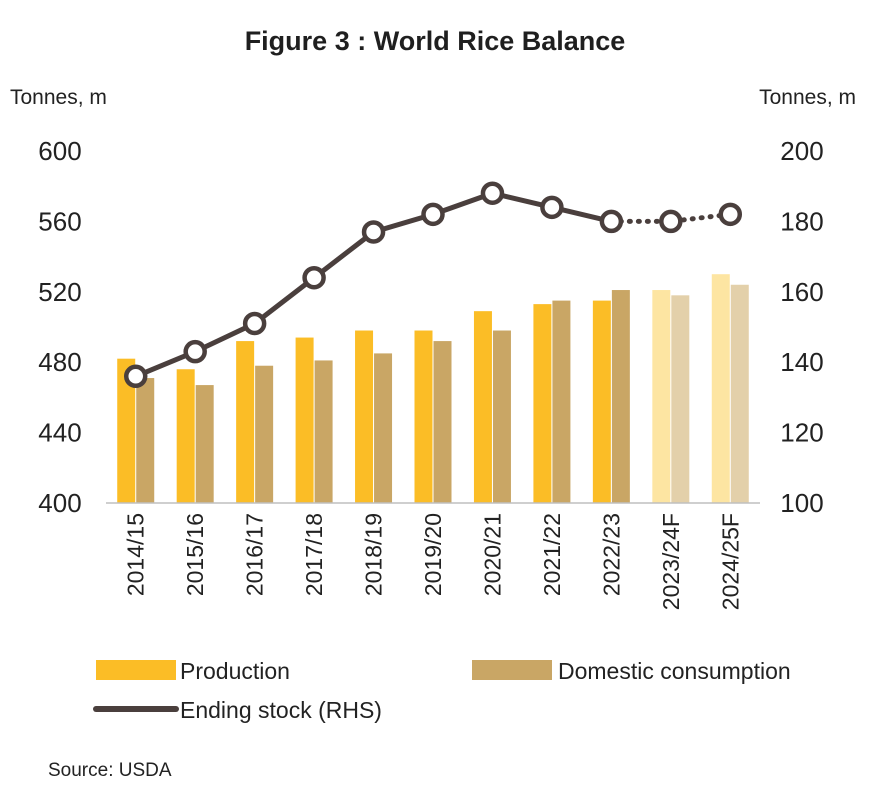  I want to click on legend-label-domestic-consumption: Domestic consumption, so click(674, 671).